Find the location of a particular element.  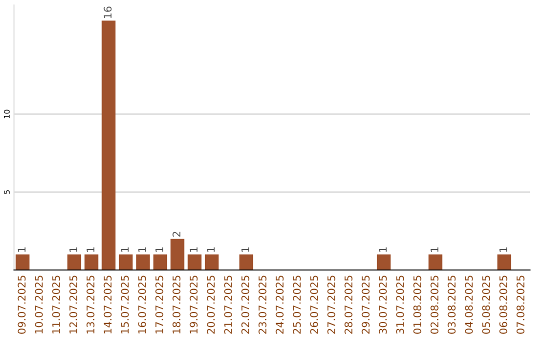

x-tick-label: 30.07.2025 is located at coordinates (382, 305).